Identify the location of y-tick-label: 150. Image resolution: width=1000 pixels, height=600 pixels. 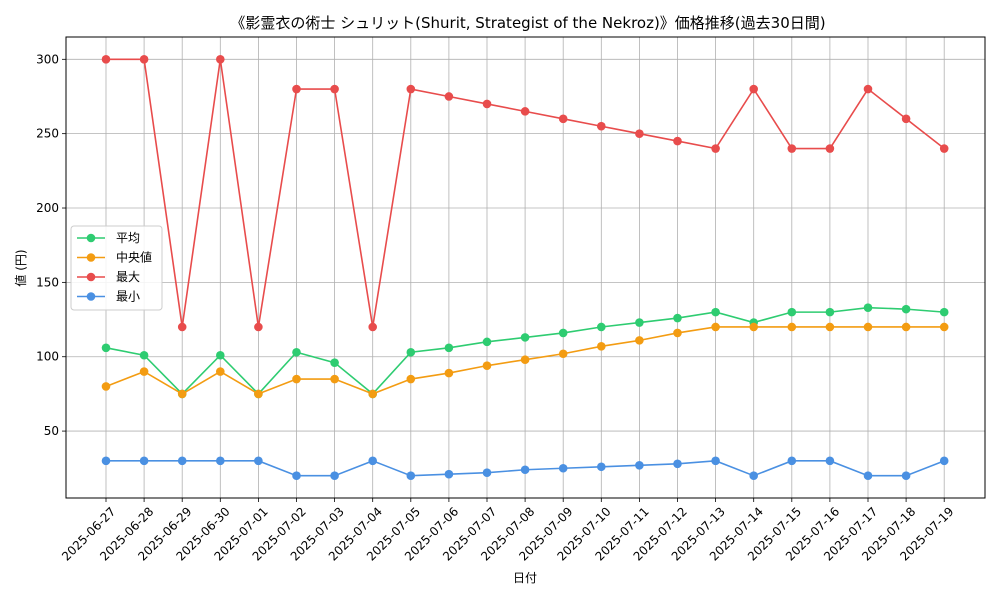
(47, 282).